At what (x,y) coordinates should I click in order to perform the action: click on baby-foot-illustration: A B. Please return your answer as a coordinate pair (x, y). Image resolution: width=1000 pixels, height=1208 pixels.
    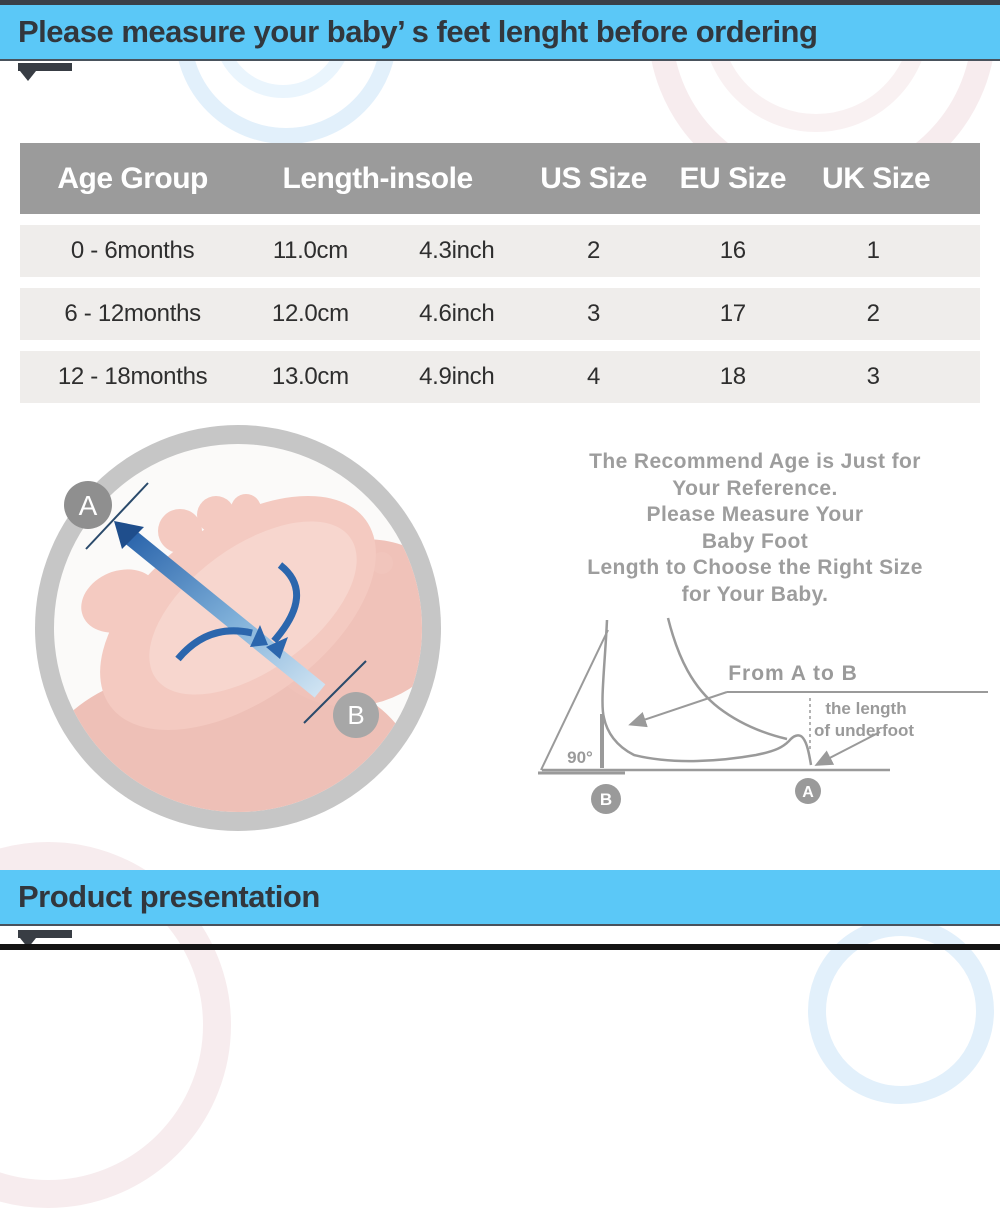
    Looking at the image, I should click on (238, 628).